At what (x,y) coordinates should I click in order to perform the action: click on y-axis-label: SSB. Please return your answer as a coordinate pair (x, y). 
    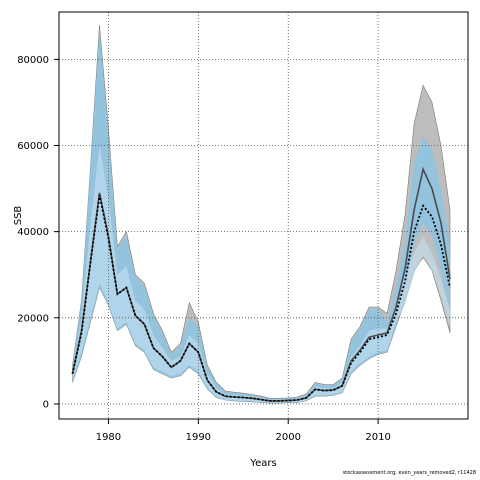
    Looking at the image, I should click on (18, 216).